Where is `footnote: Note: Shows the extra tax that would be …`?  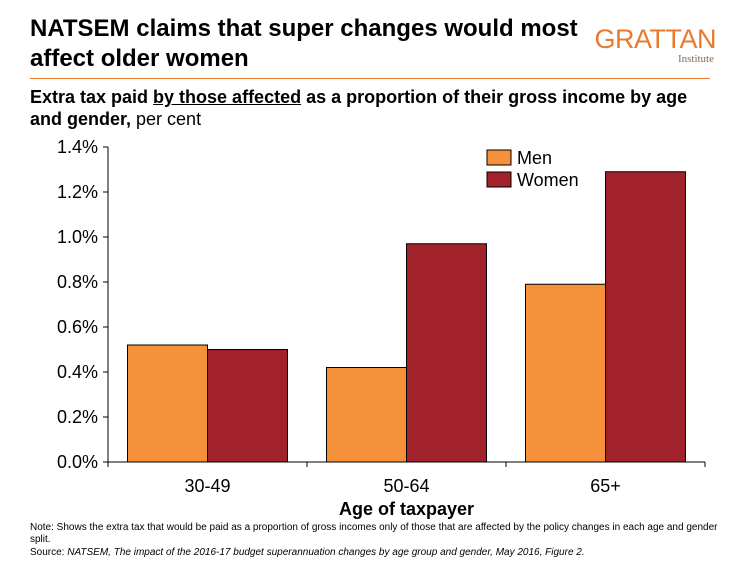 footnote: Note: Shows the extra tax that would be … is located at coordinates (374, 533).